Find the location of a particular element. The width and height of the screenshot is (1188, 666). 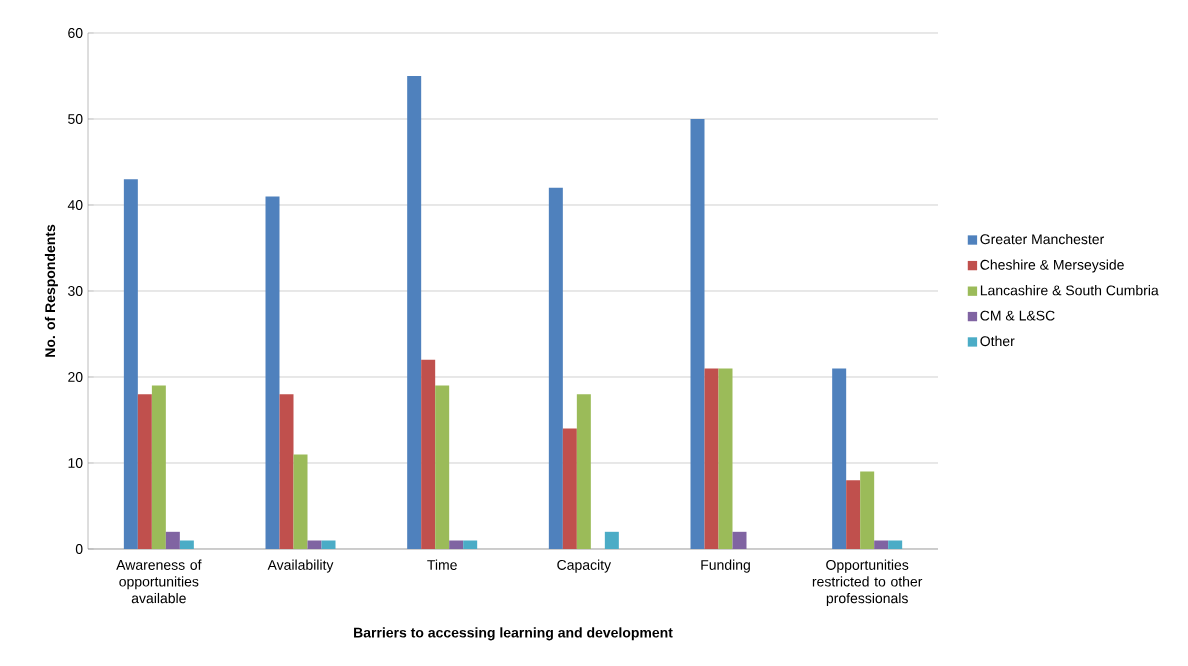

y-tick-label: 60 is located at coordinates (75, 33).